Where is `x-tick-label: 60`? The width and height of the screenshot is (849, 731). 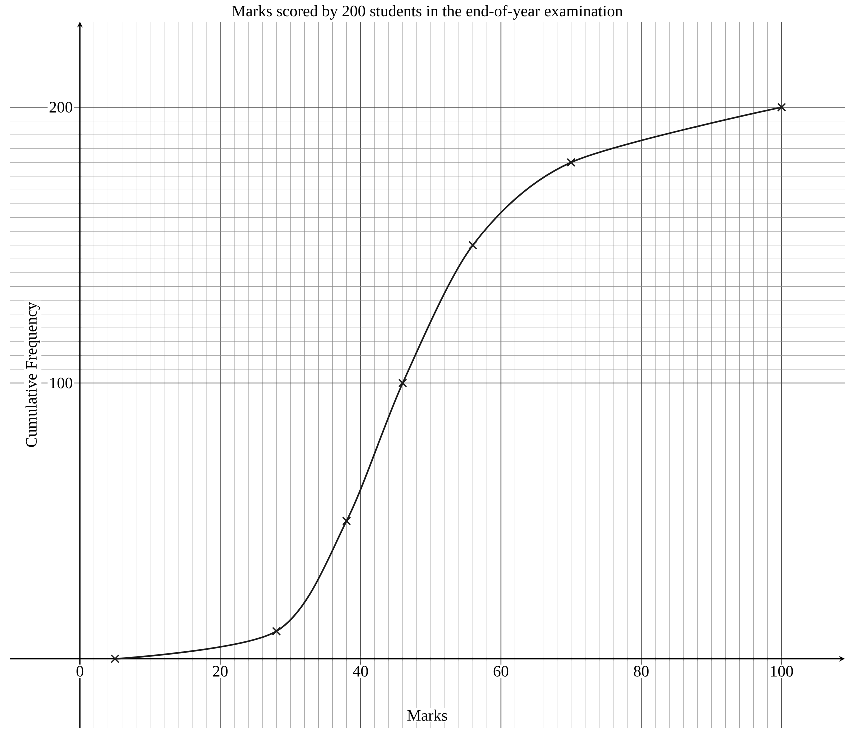 x-tick-label: 60 is located at coordinates (501, 671).